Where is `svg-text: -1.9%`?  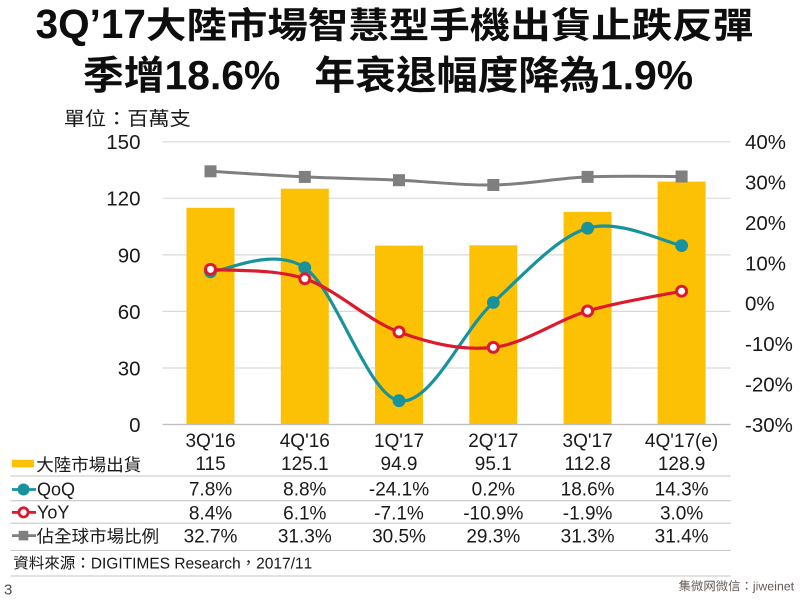 svg-text: -1.9% is located at coordinates (588, 513).